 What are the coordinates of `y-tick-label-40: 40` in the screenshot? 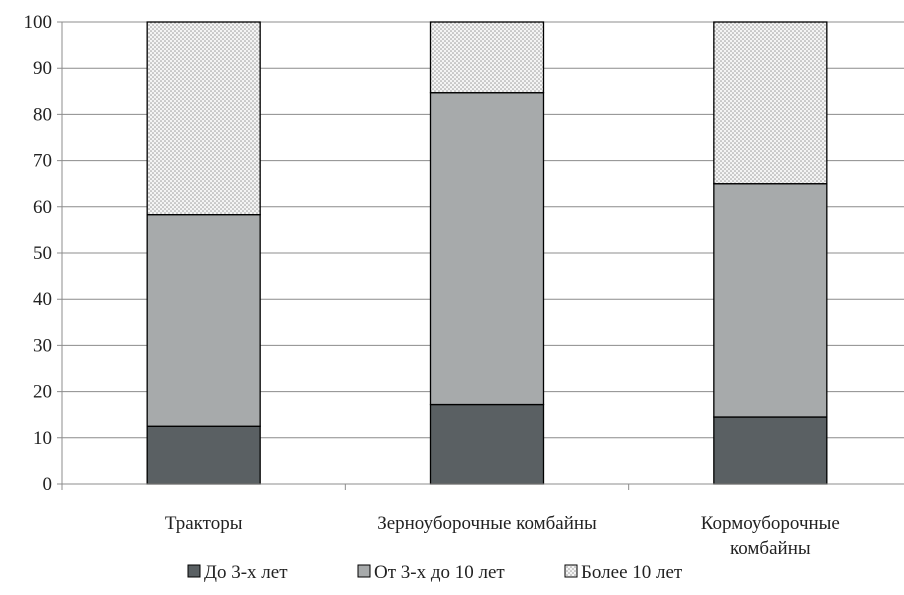 It's located at (42, 299).